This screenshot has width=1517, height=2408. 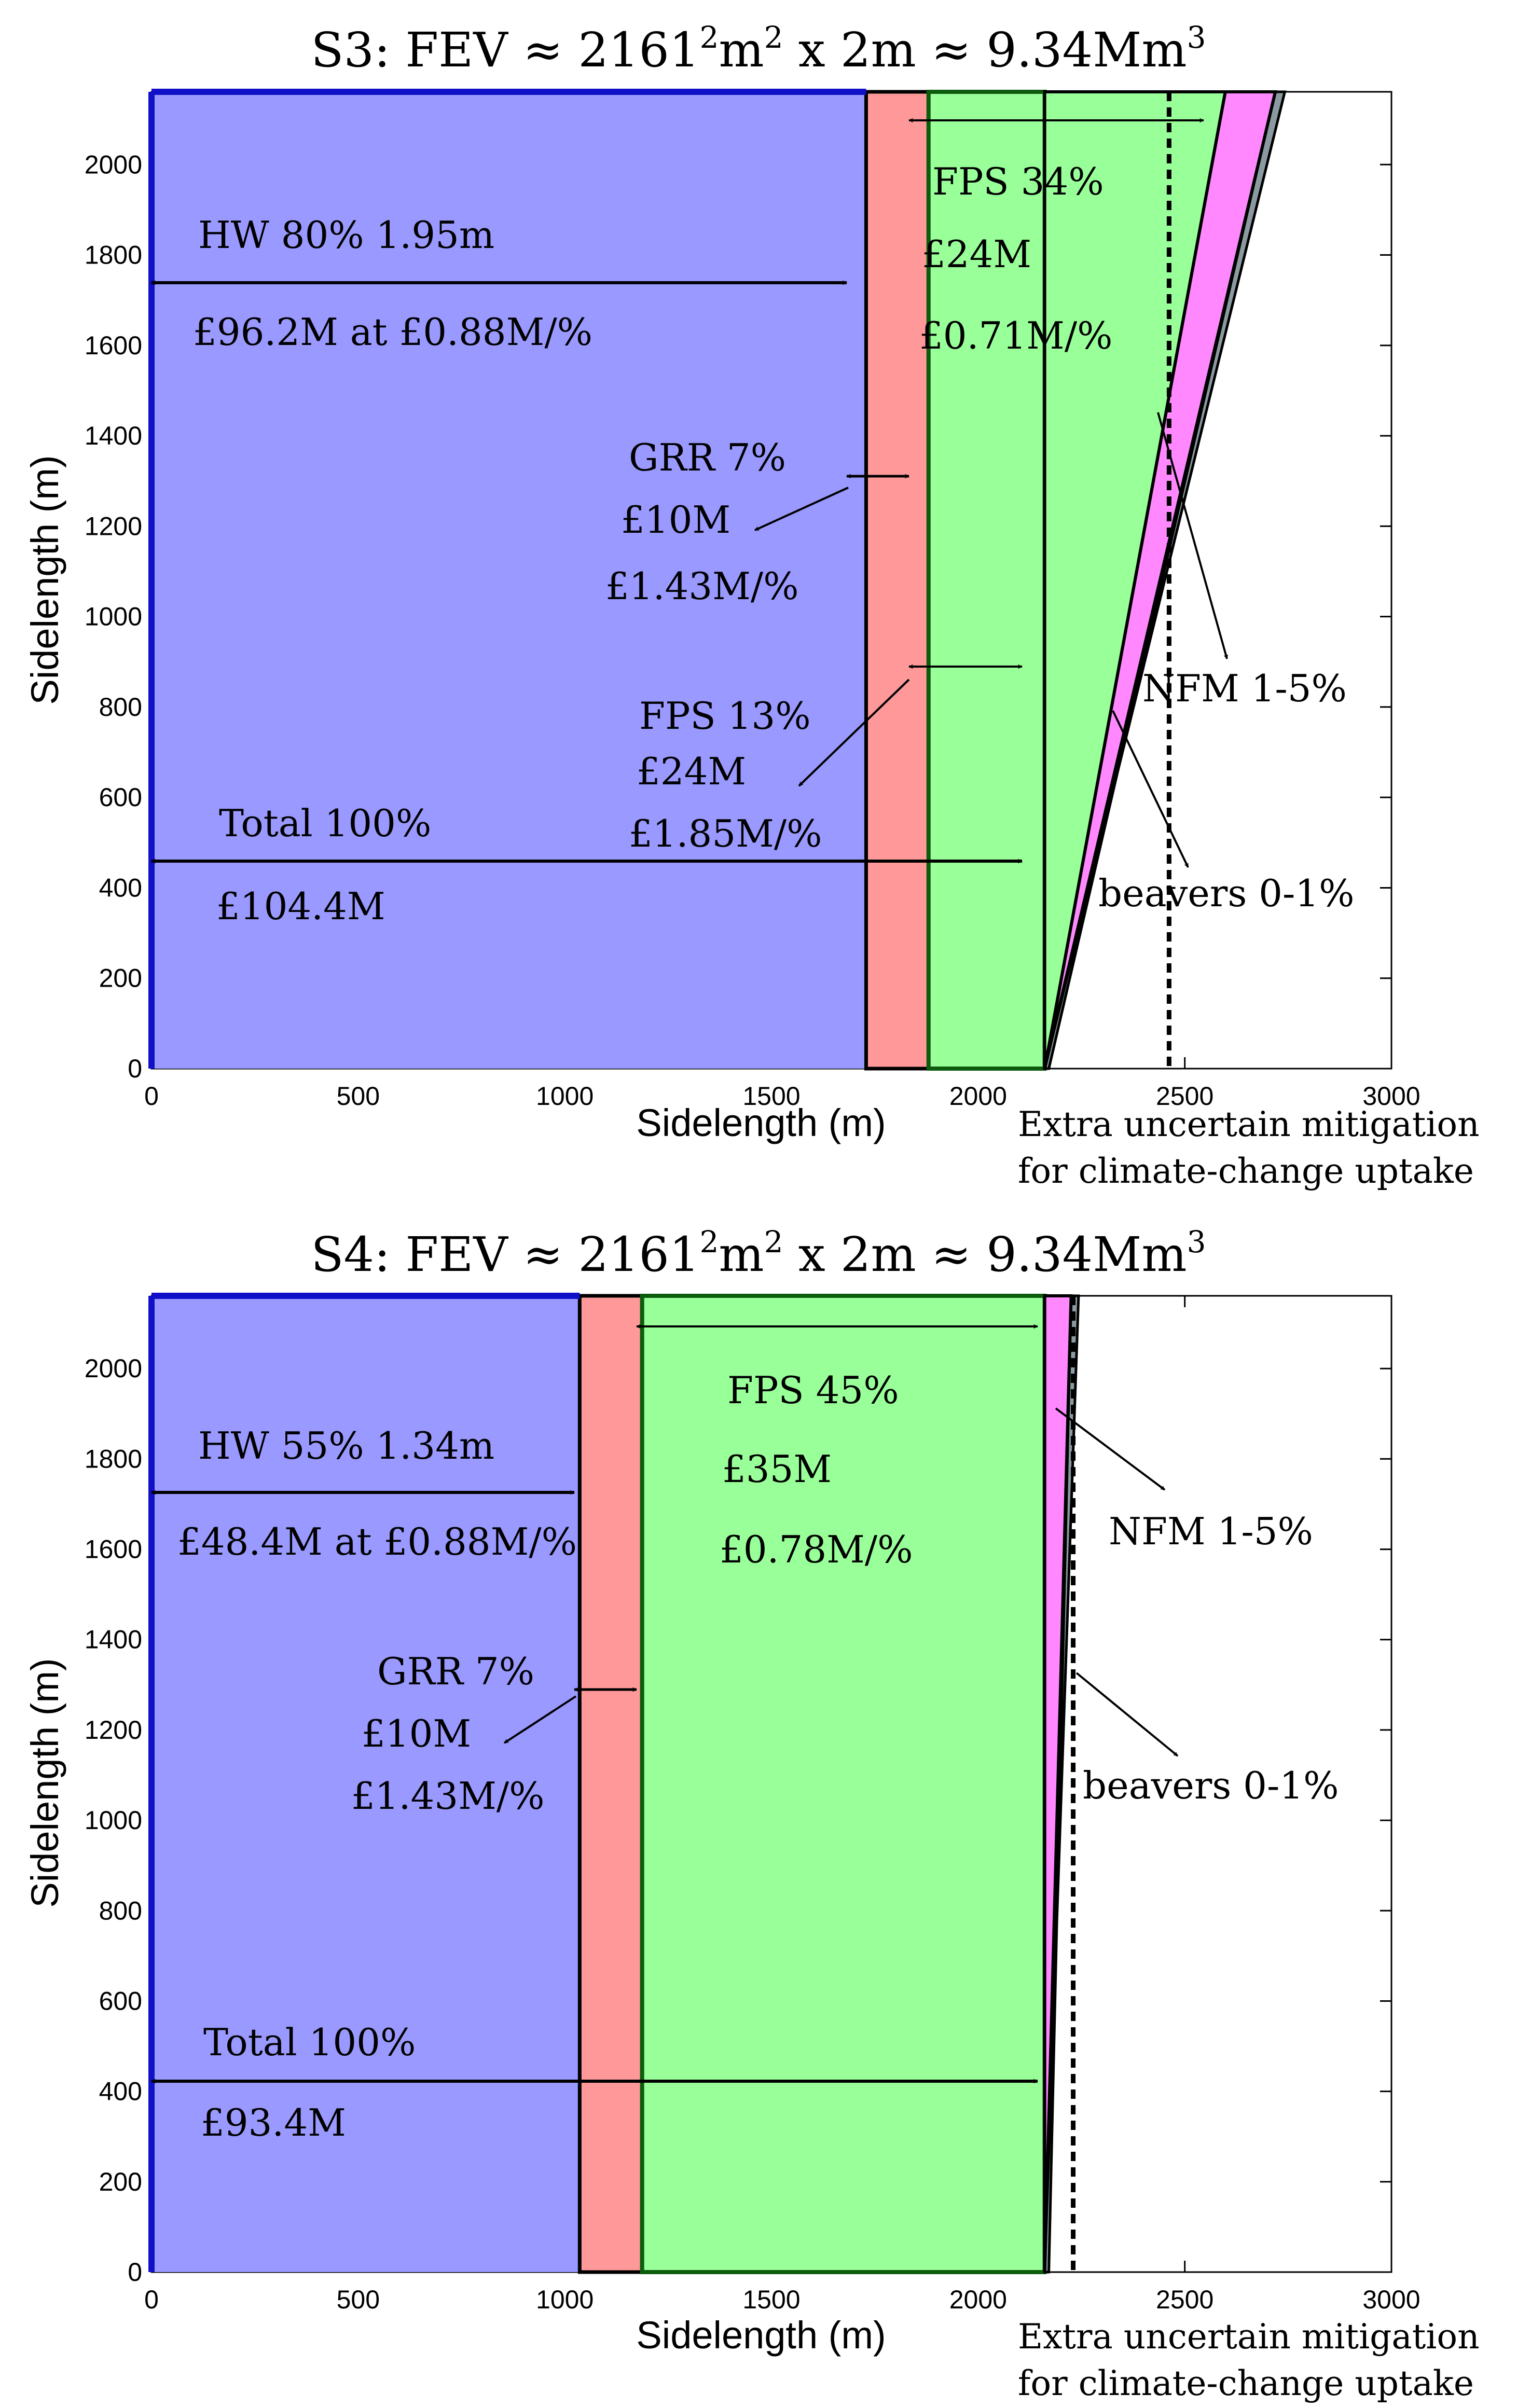 I want to click on fps-low-pointer-arrow, so click(x=854, y=733).